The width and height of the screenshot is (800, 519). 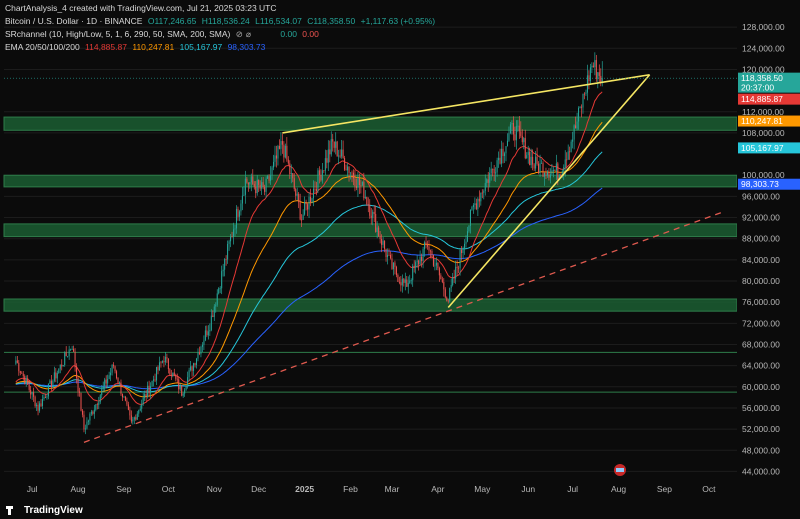 What do you see at coordinates (762, 78) in the screenshot?
I see `price-label-text: 118,358.50` at bounding box center [762, 78].